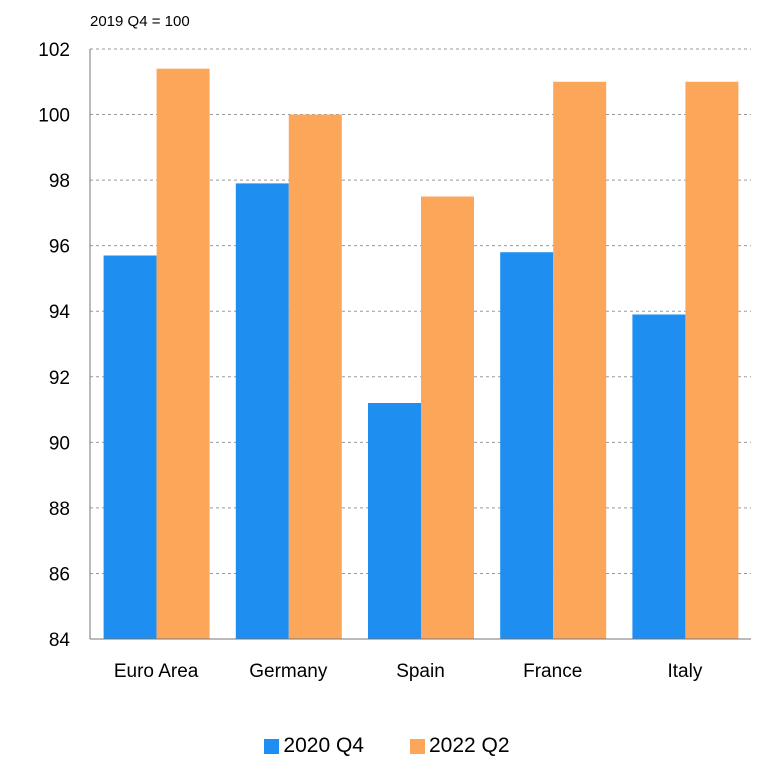  What do you see at coordinates (527, 445) in the screenshot?
I see `bar-france-2020-q4` at bounding box center [527, 445].